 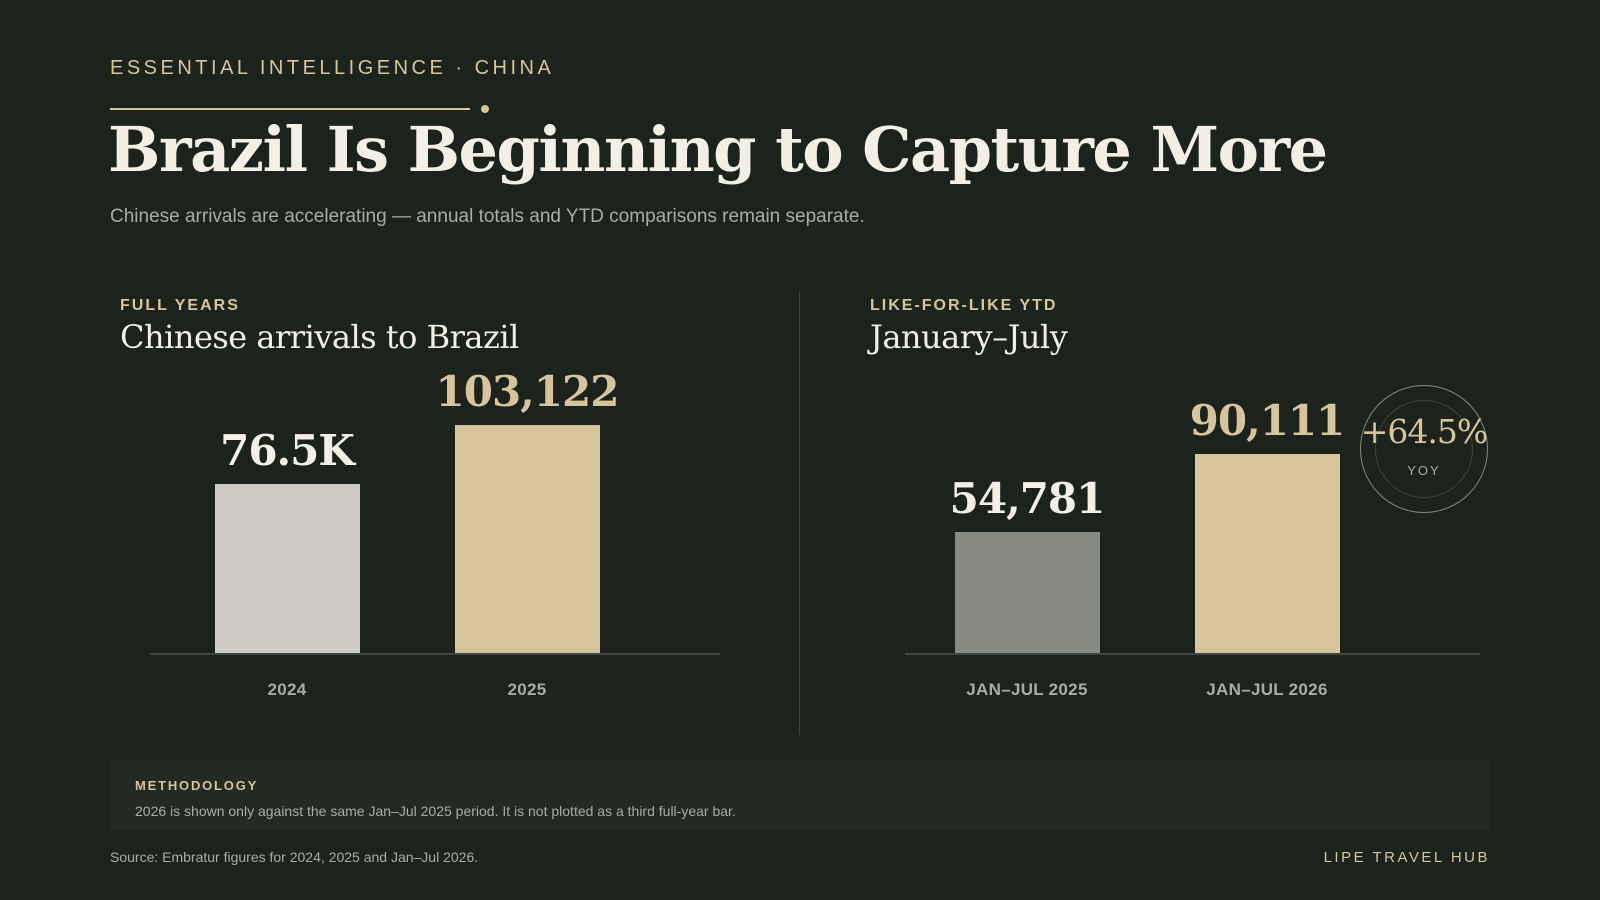 What do you see at coordinates (527, 689) in the screenshot?
I see `full-years-category-label-2: 2025` at bounding box center [527, 689].